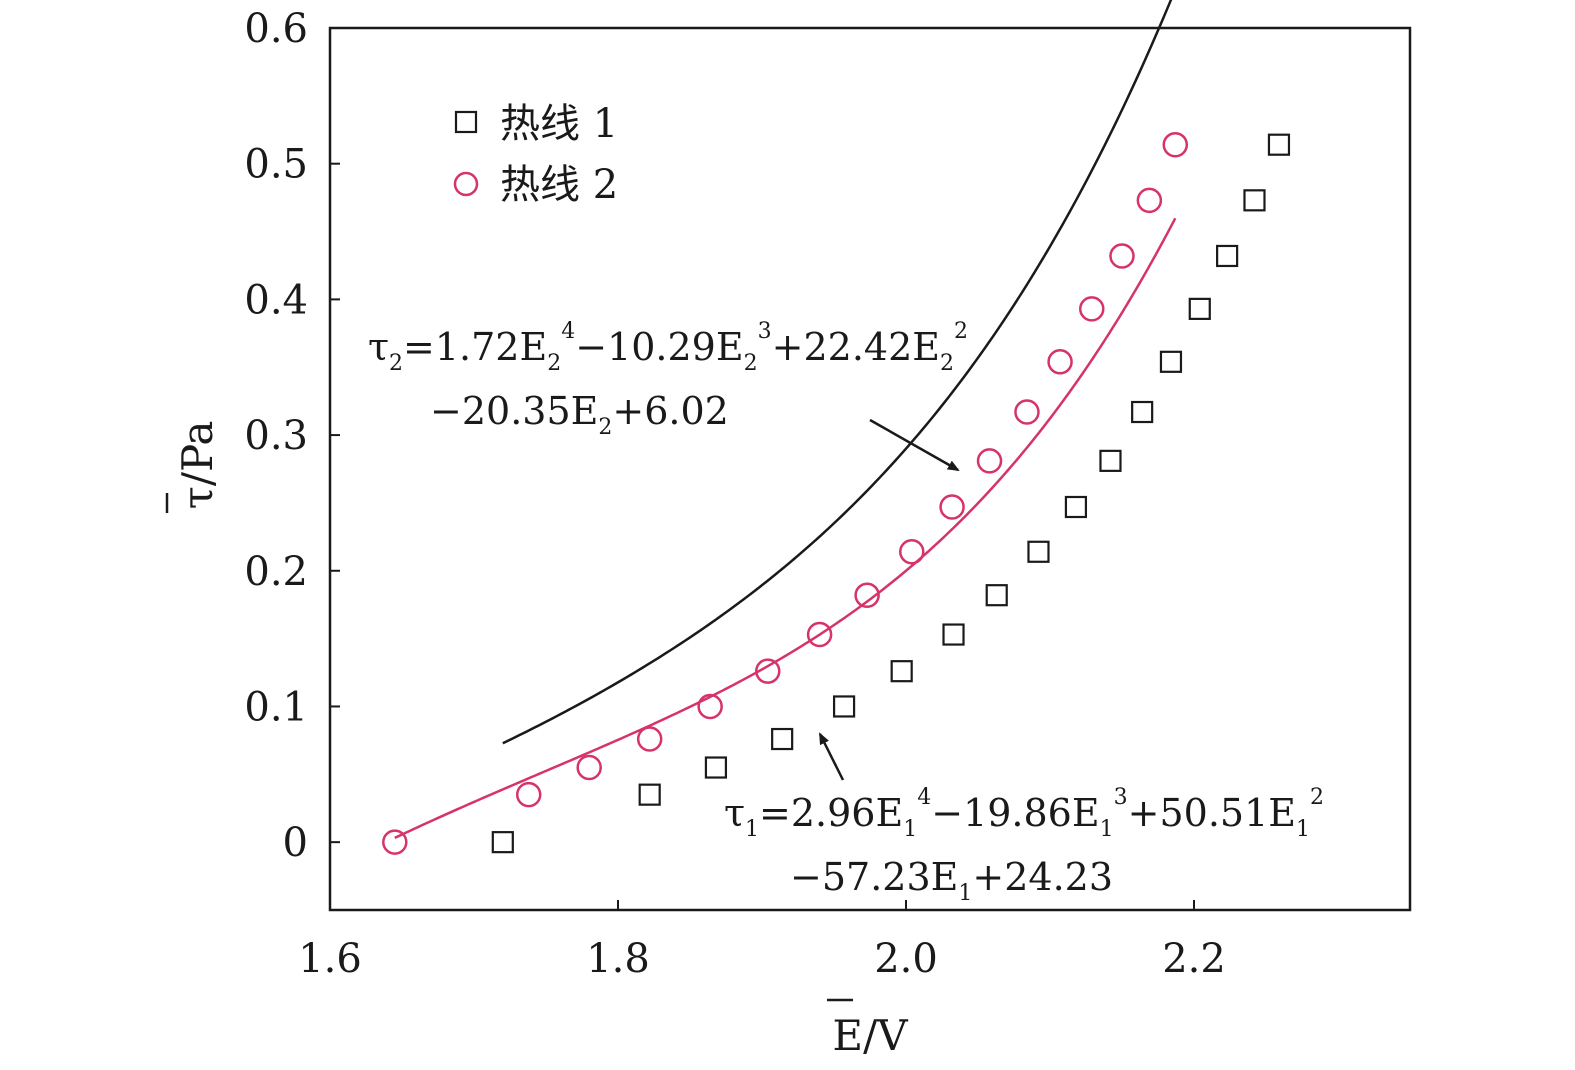  I want to click on eq1-e-3-subscript: 1, so click(1303, 829).